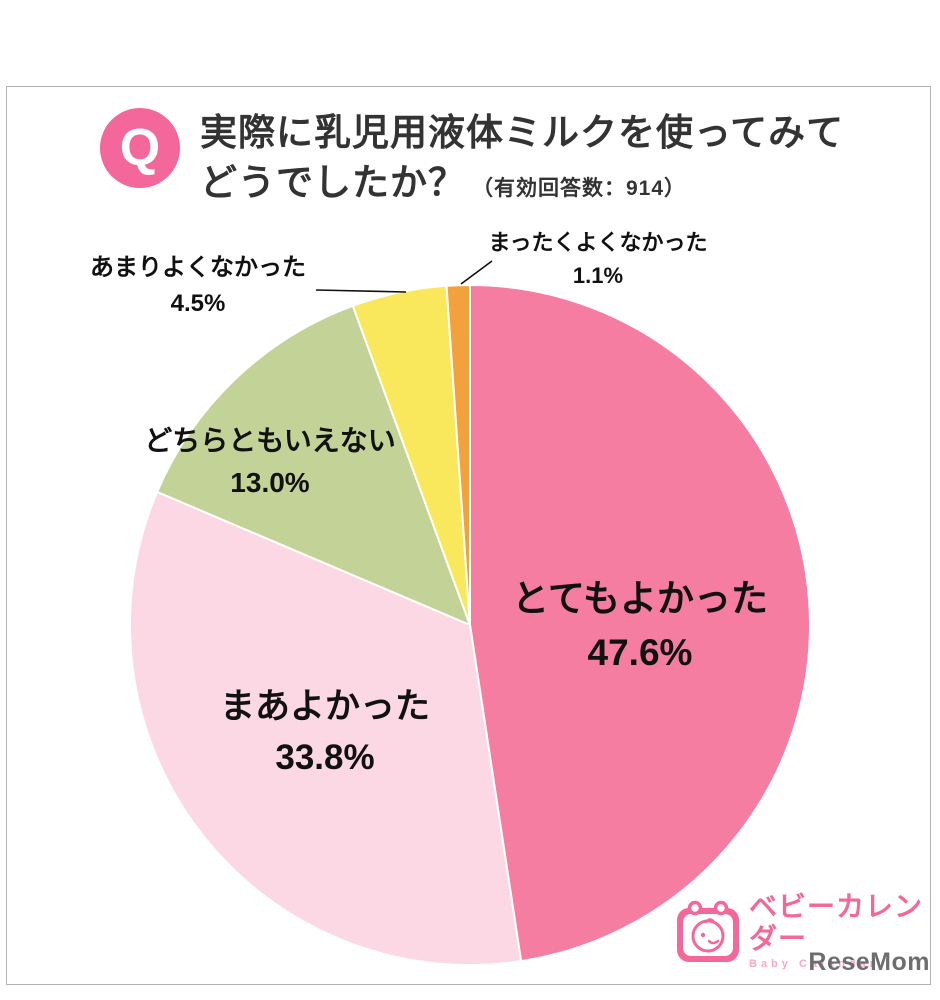 The image size is (940, 1000). I want to click on logo-text: ベビーカレンダー Baby Calendar, so click(844, 930).